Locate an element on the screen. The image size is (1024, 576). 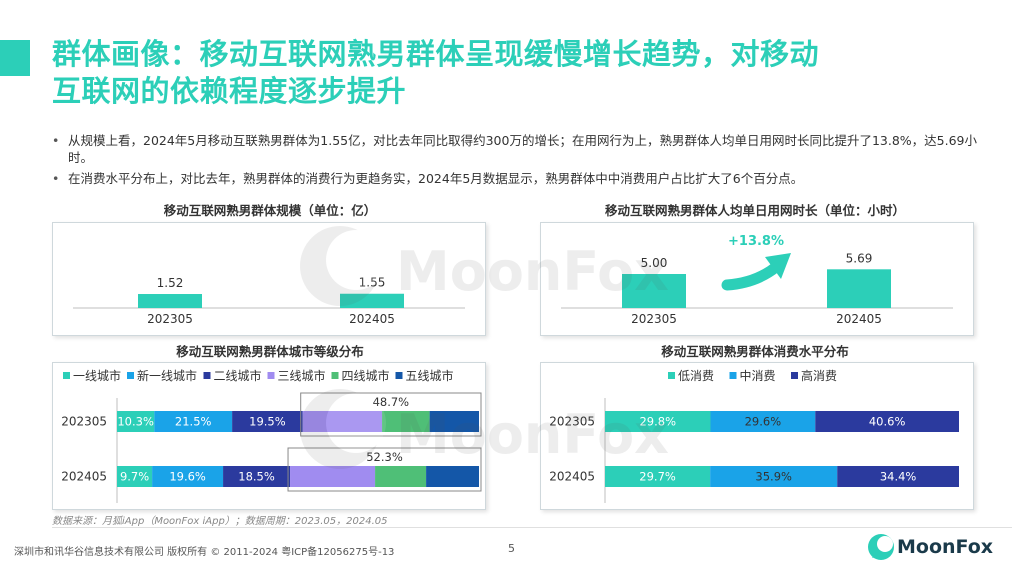
panel-scale: 1.52 202305 1.55 202405 is located at coordinates (269, 279).